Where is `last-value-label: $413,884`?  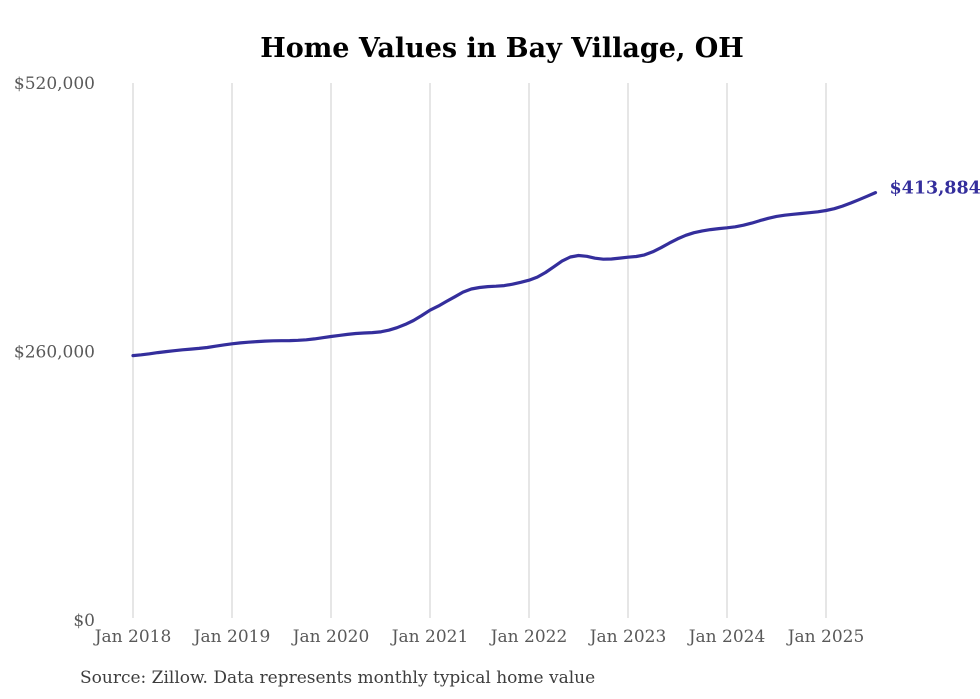
last-value-label: $413,884 is located at coordinates (935, 189).